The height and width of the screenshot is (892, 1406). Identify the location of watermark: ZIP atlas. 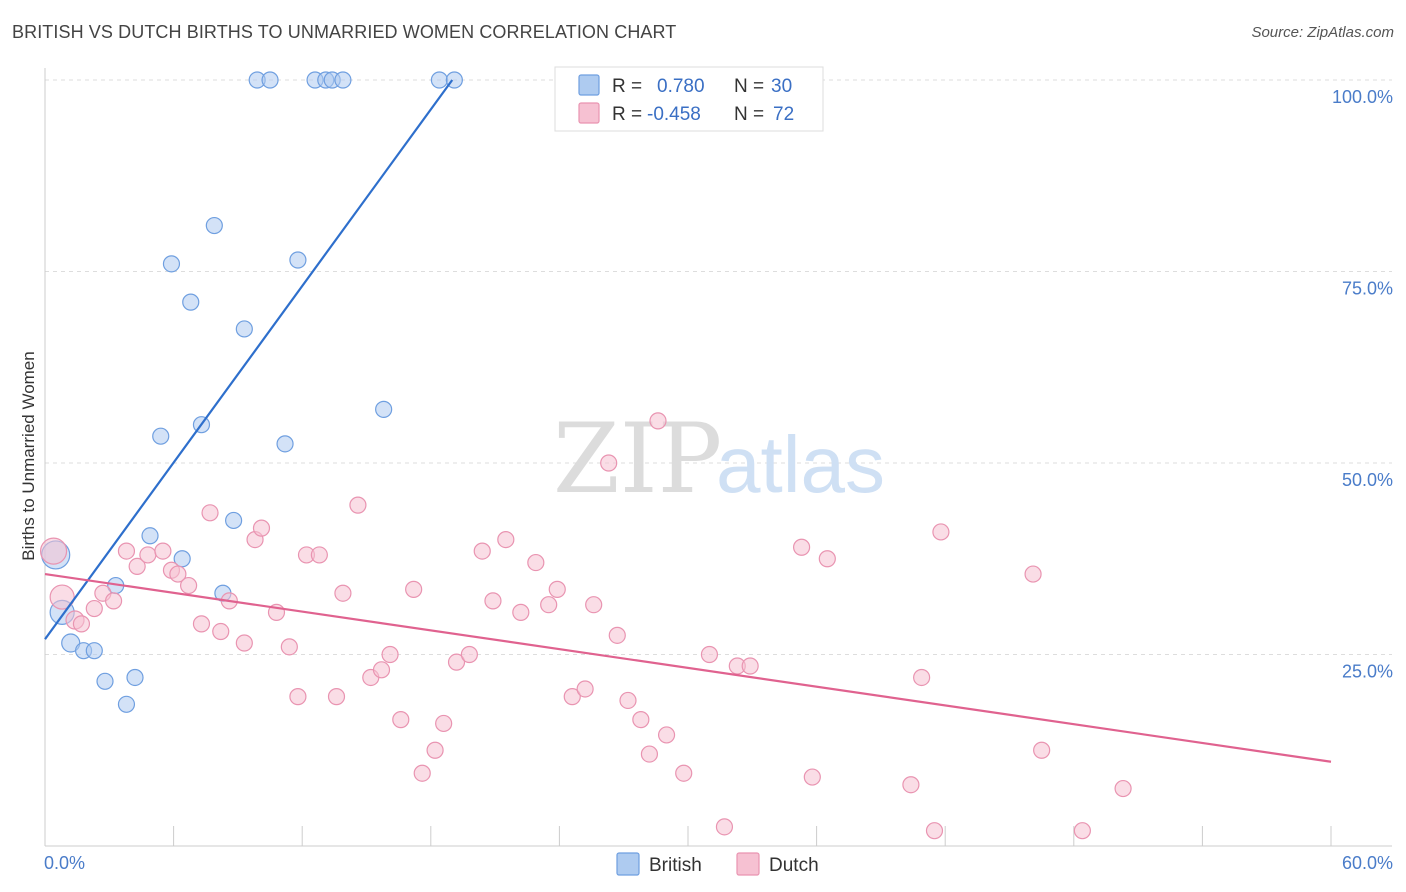
(719, 459).